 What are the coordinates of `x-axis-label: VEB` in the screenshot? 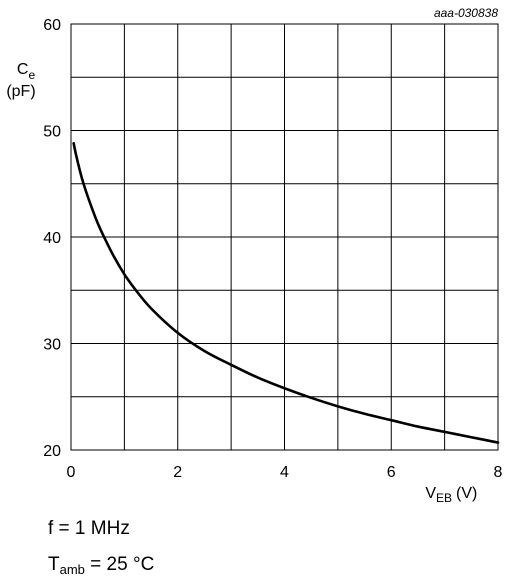 It's located at (438, 495).